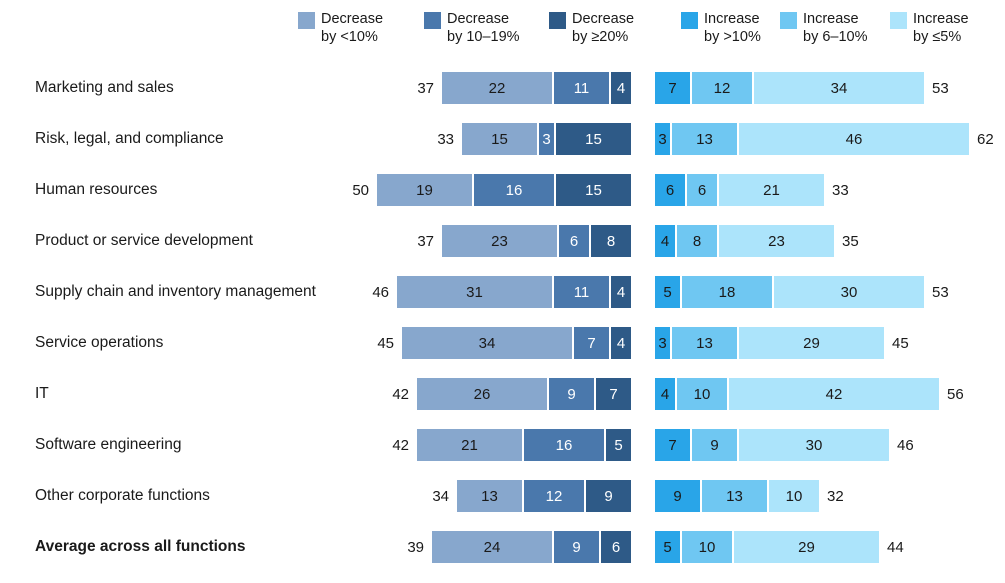 The width and height of the screenshot is (1005, 583). Describe the element at coordinates (618, 445) in the screenshot. I see `bar-segment-decrease-3: 5` at that location.